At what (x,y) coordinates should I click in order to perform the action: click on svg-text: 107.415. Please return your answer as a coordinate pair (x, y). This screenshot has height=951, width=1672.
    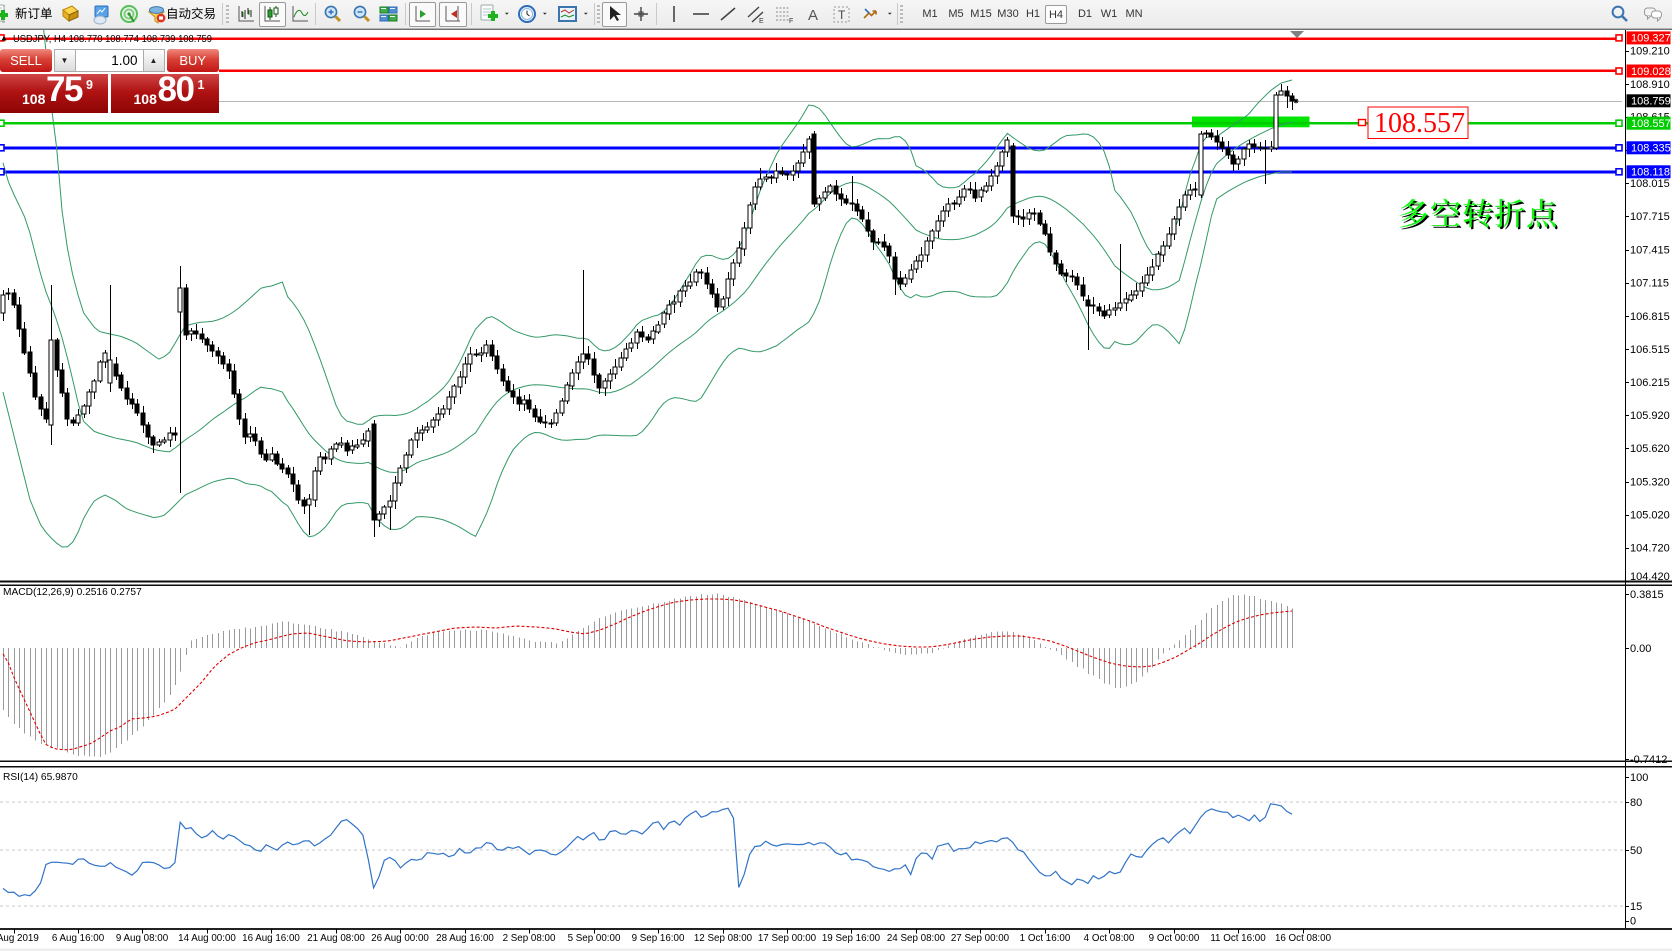
    Looking at the image, I should click on (1650, 250).